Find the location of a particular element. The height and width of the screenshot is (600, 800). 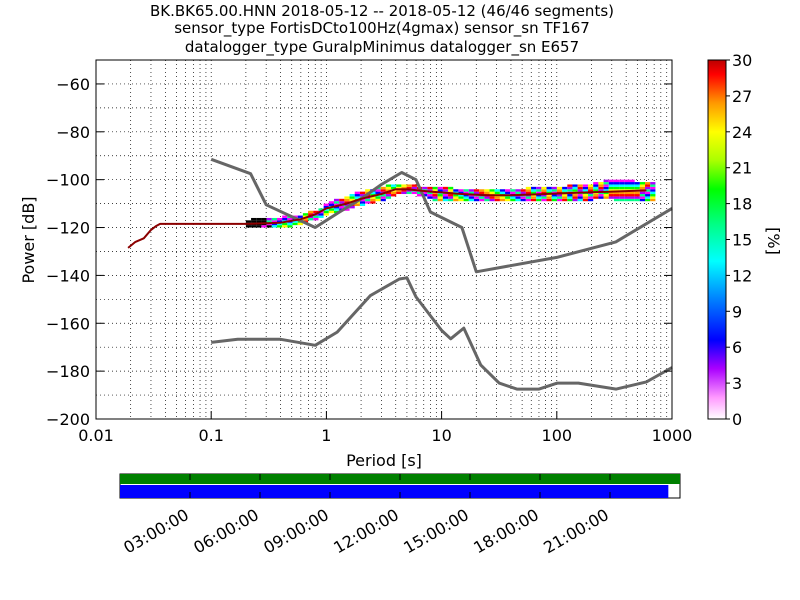

x-tick-label: 0.01 is located at coordinates (96, 435).